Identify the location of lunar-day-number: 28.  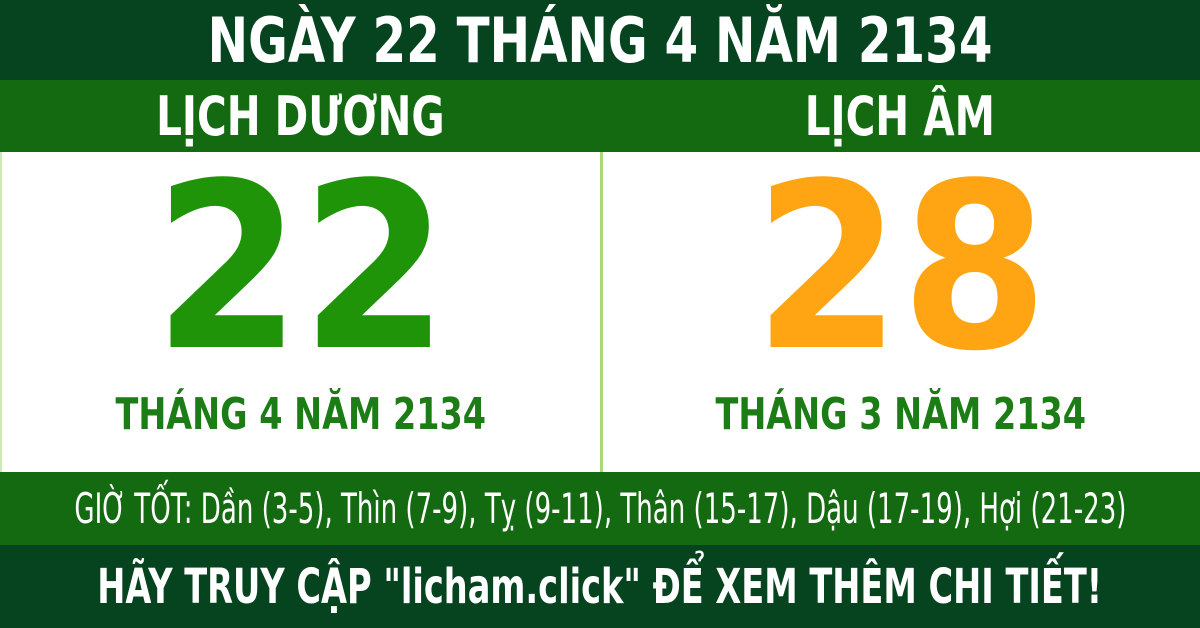
(901, 268).